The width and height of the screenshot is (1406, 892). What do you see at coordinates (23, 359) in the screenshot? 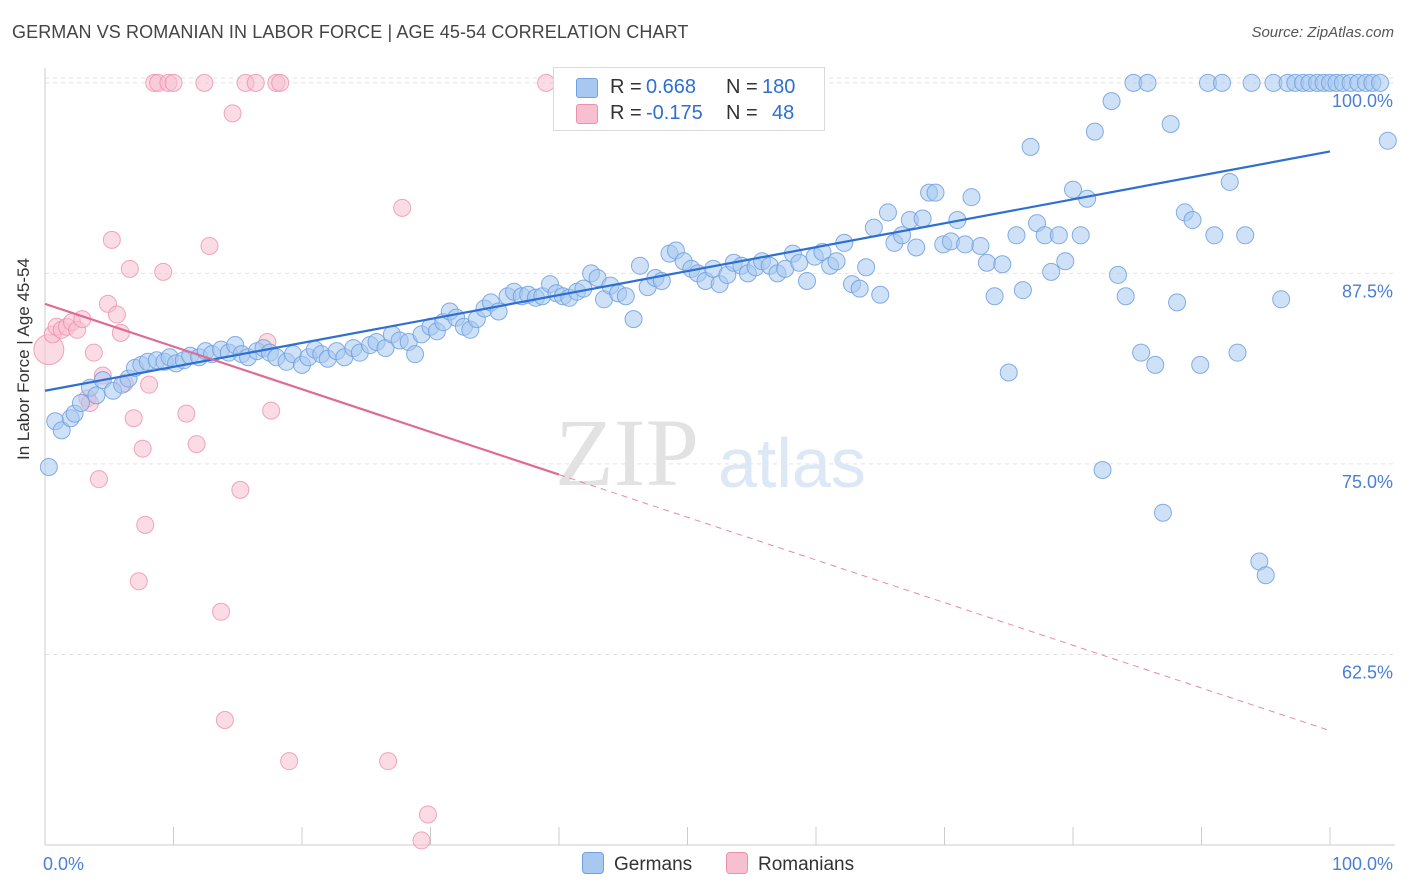
I see `y-axis-label: In Labor Force | Age 45-54` at bounding box center [23, 359].